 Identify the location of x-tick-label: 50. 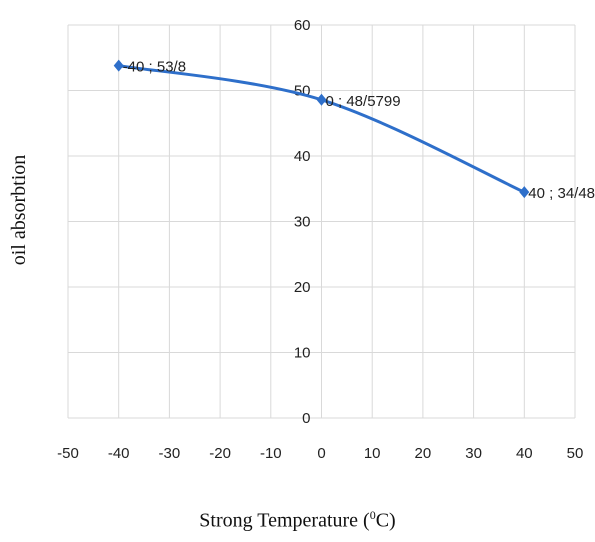
(575, 453).